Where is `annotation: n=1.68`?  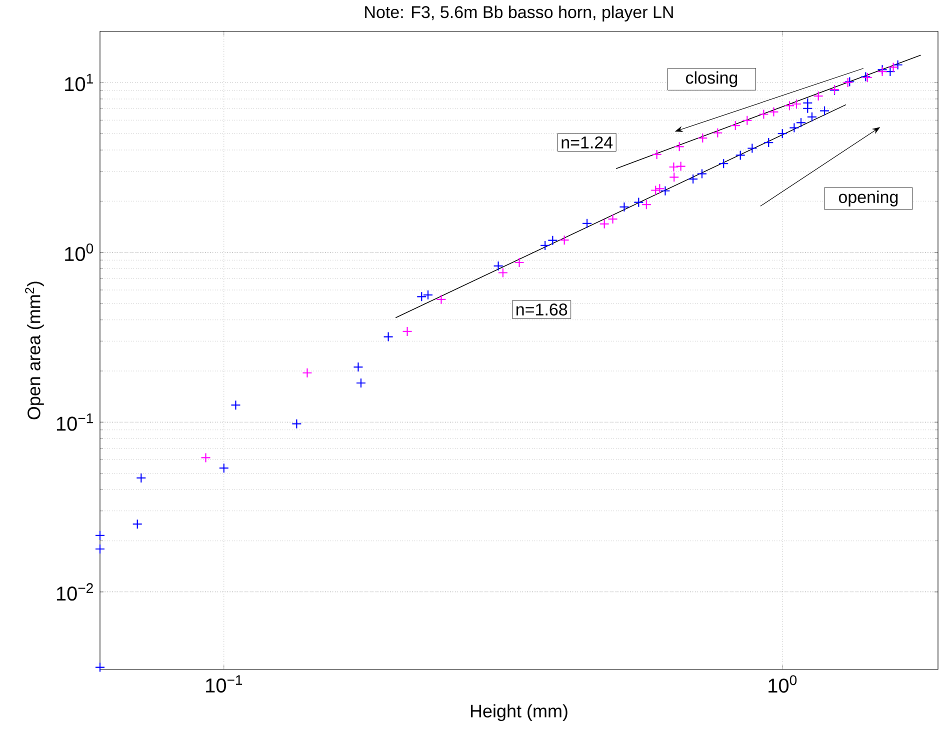
annotation: n=1.68 is located at coordinates (542, 309).